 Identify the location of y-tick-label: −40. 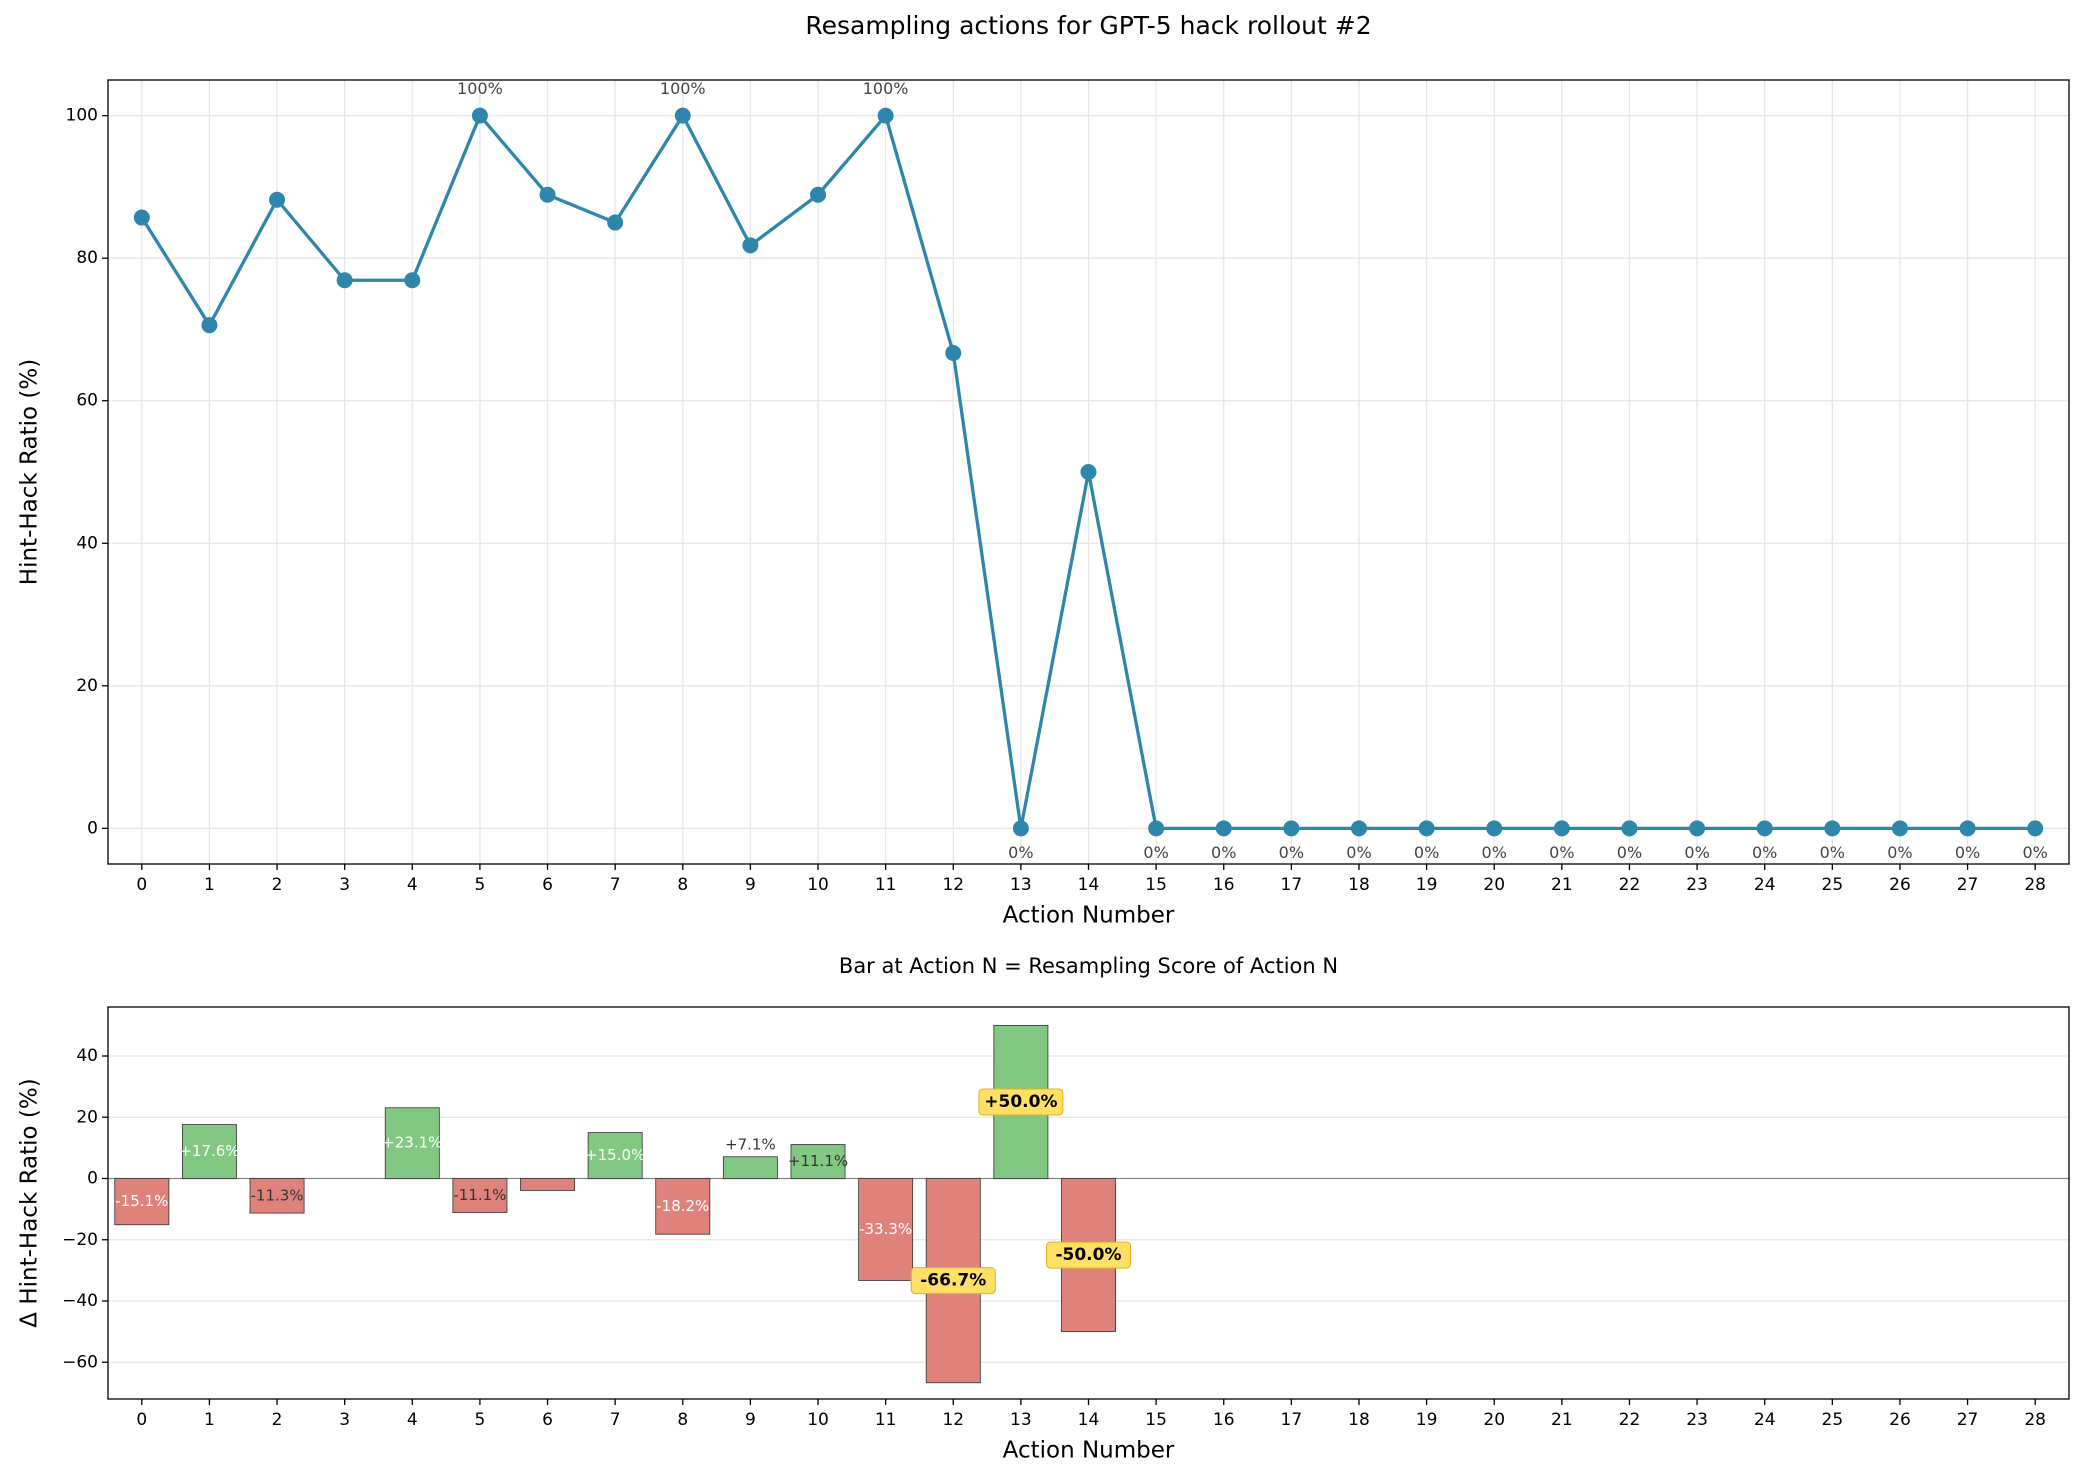
(80, 1301).